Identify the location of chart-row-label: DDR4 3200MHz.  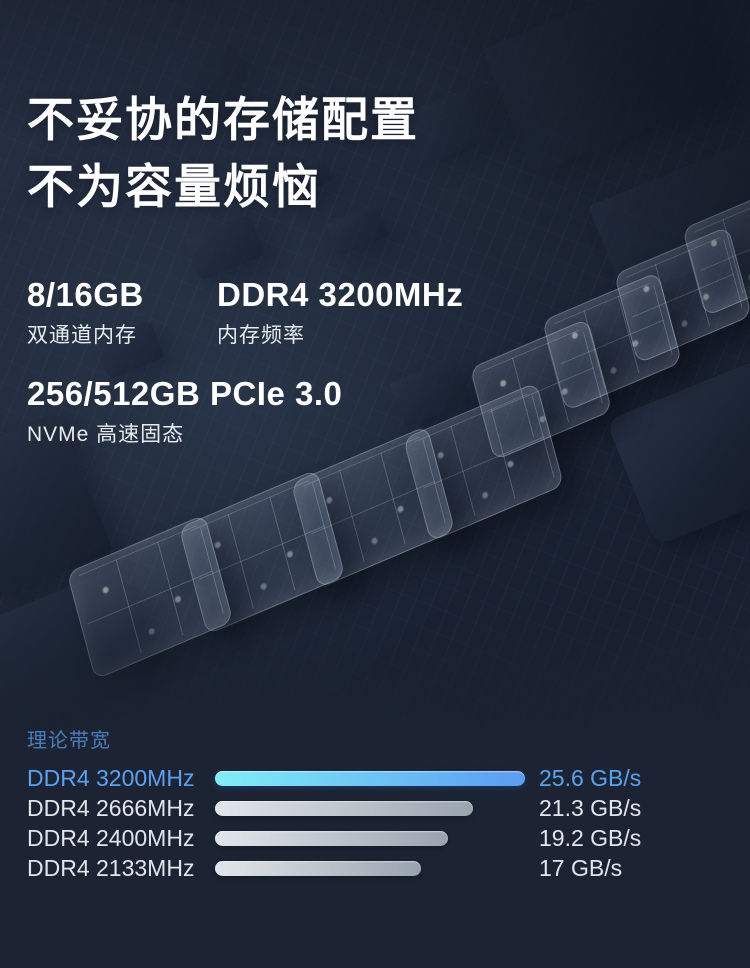
(111, 777).